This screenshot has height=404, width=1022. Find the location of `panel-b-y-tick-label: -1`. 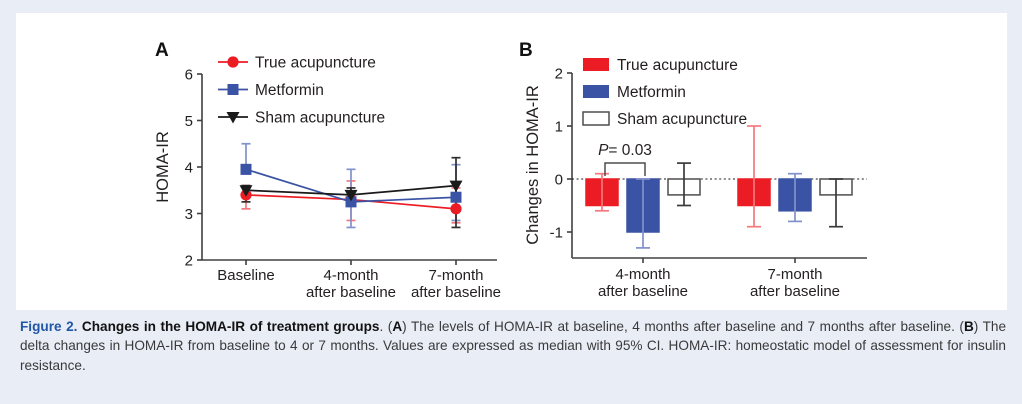

panel-b-y-tick-label: -1 is located at coordinates (556, 233).